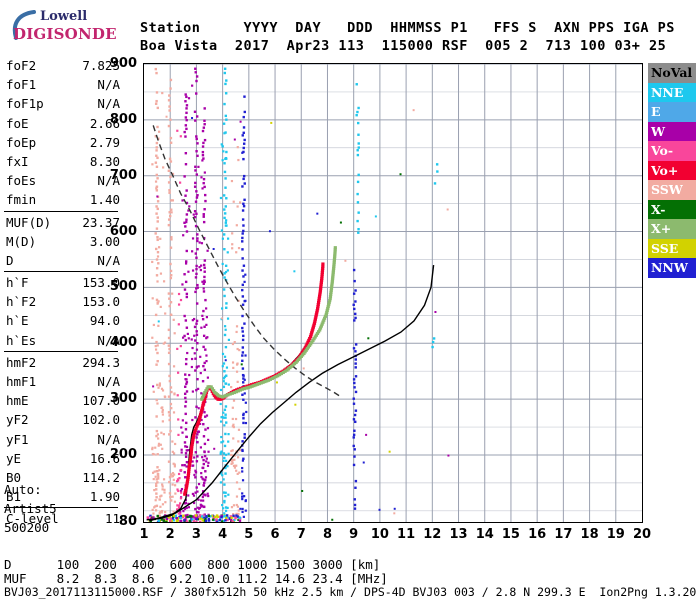 This screenshot has width=700, height=600. I want to click on x-tick-19: 19, so click(615, 534).